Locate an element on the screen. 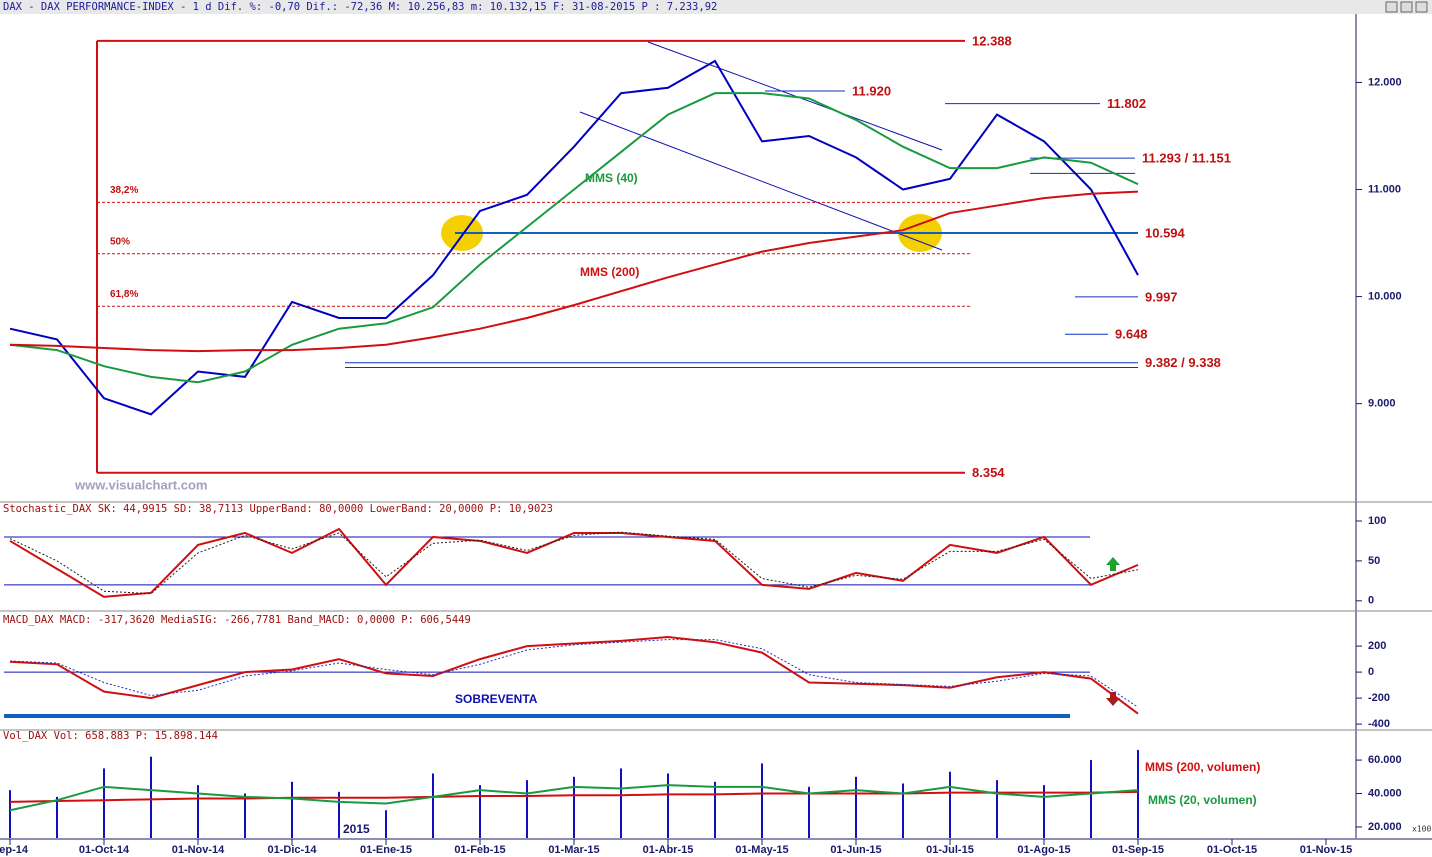  annotation: SOBREVENTA is located at coordinates (496, 699).